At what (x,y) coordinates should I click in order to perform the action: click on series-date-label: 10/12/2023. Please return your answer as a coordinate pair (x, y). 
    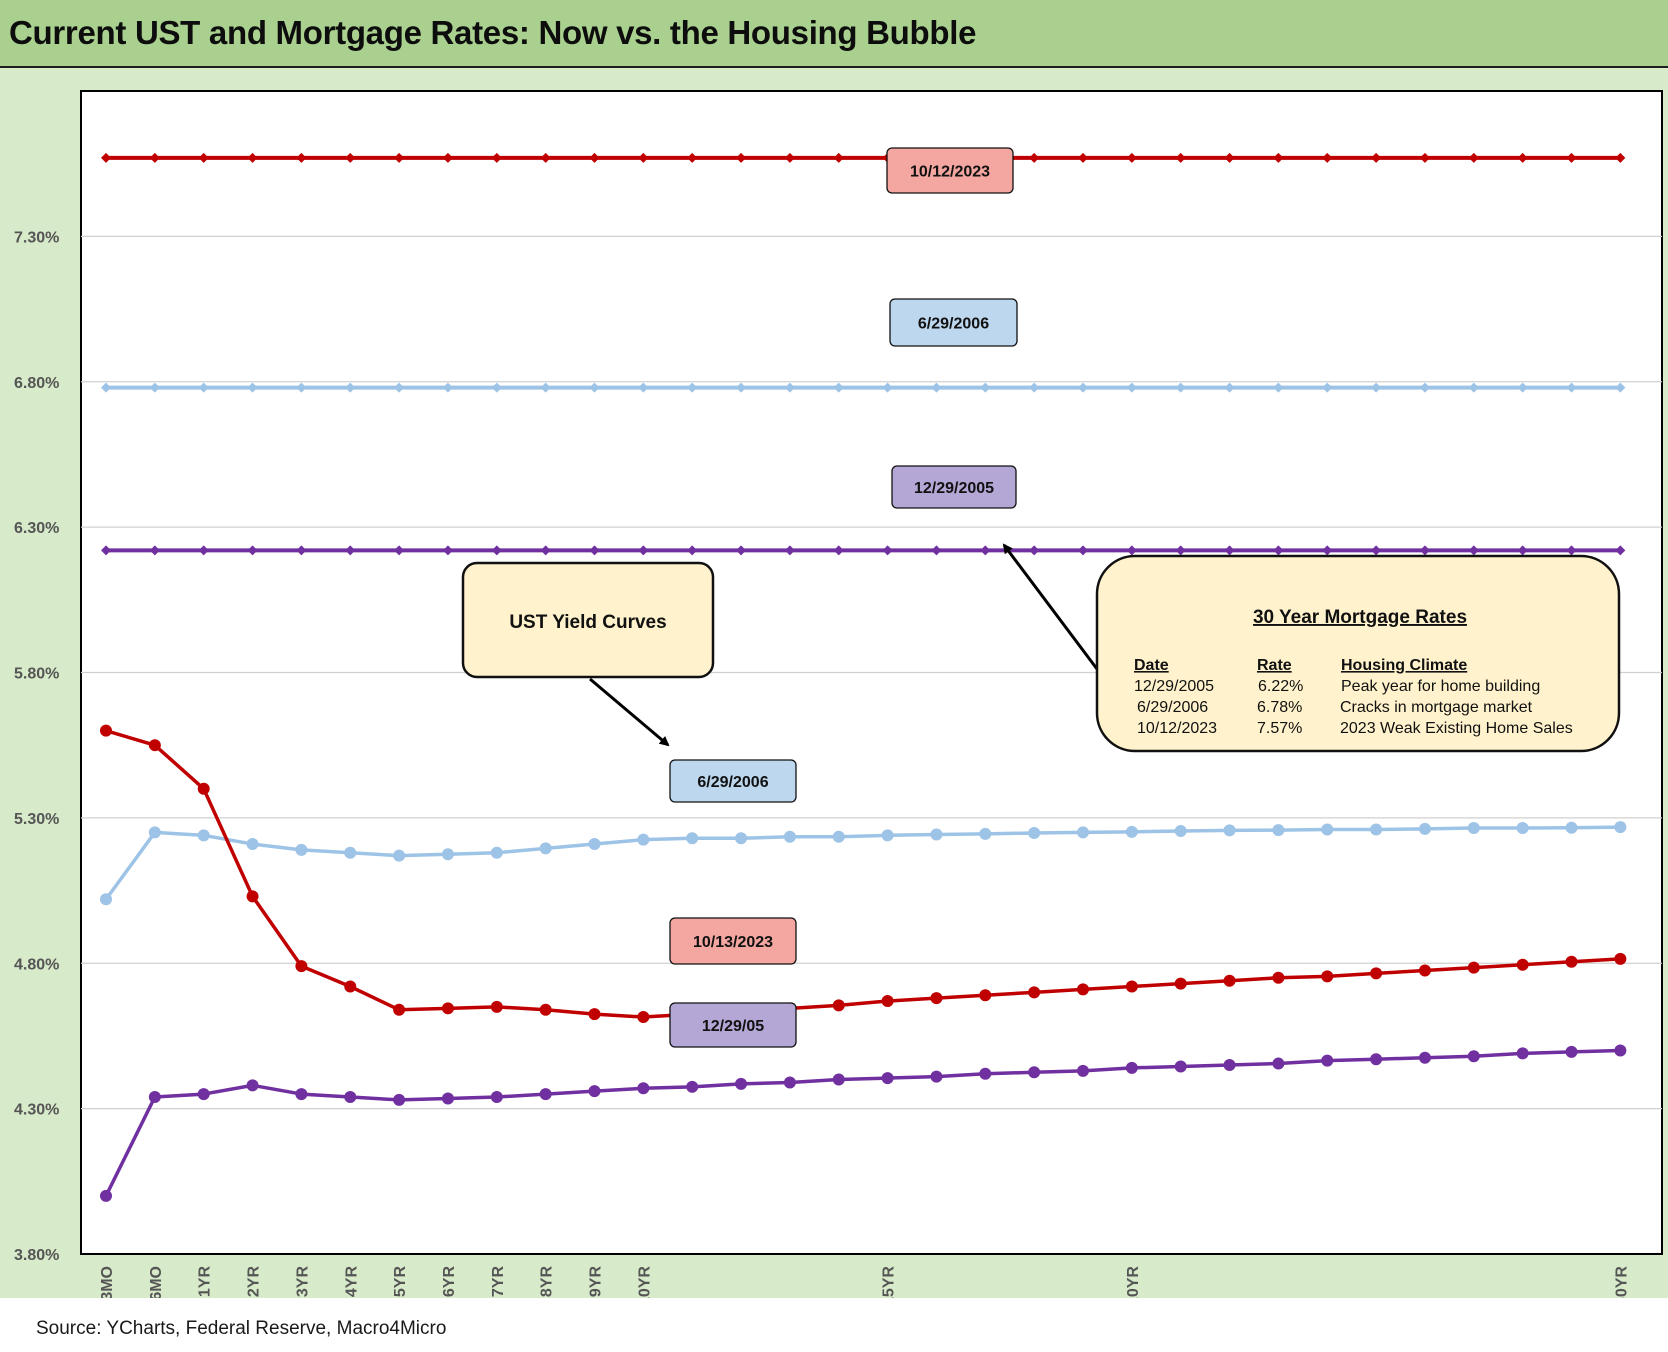
    Looking at the image, I should click on (950, 170).